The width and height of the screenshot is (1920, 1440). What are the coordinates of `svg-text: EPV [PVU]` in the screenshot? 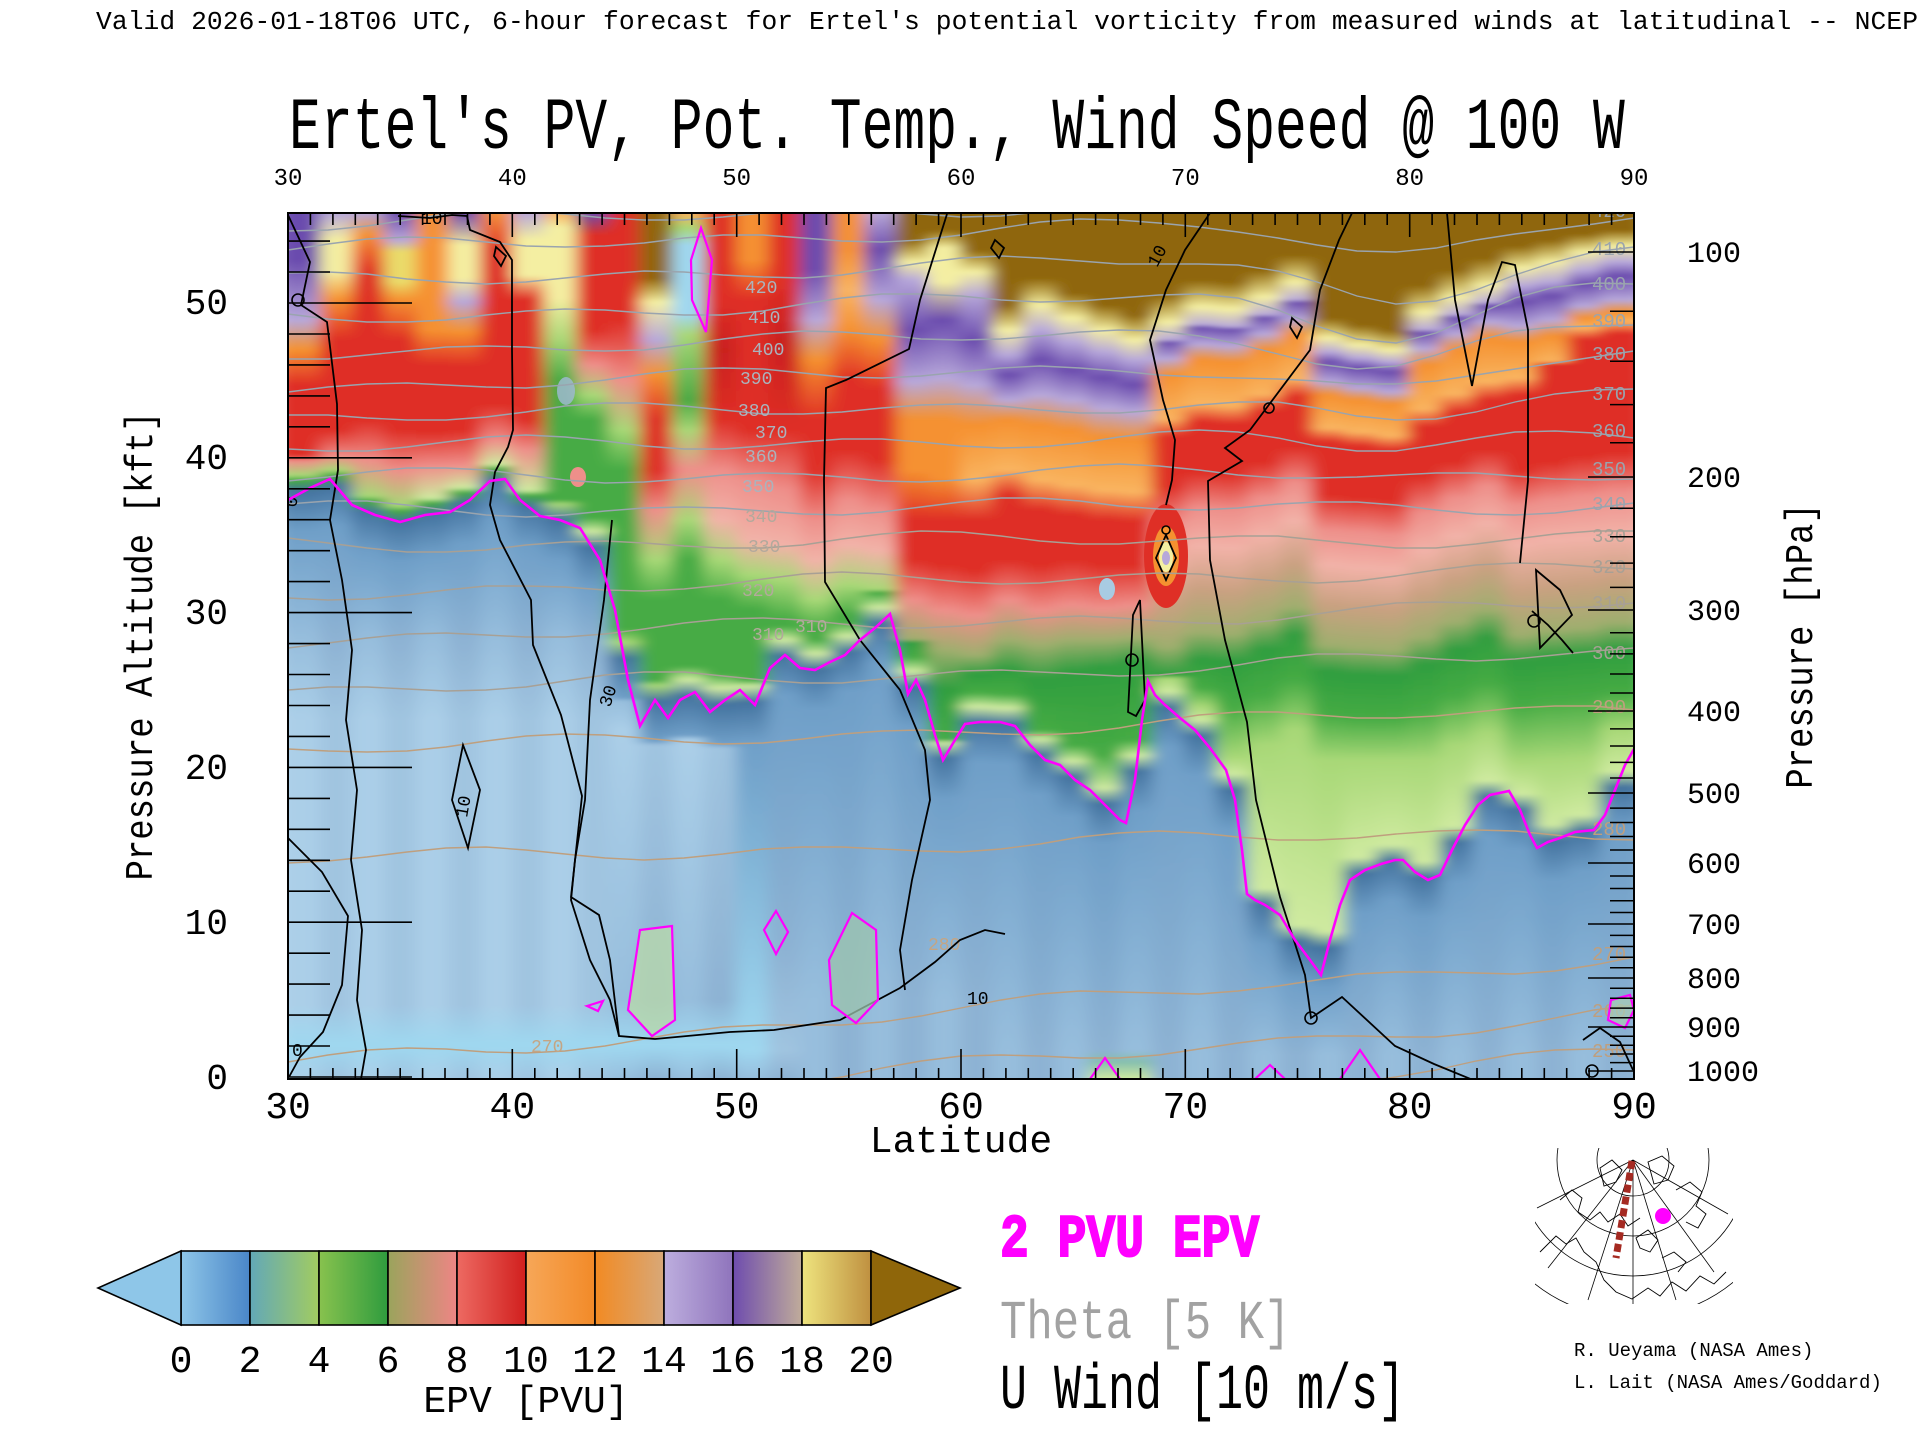 It's located at (525, 1402).